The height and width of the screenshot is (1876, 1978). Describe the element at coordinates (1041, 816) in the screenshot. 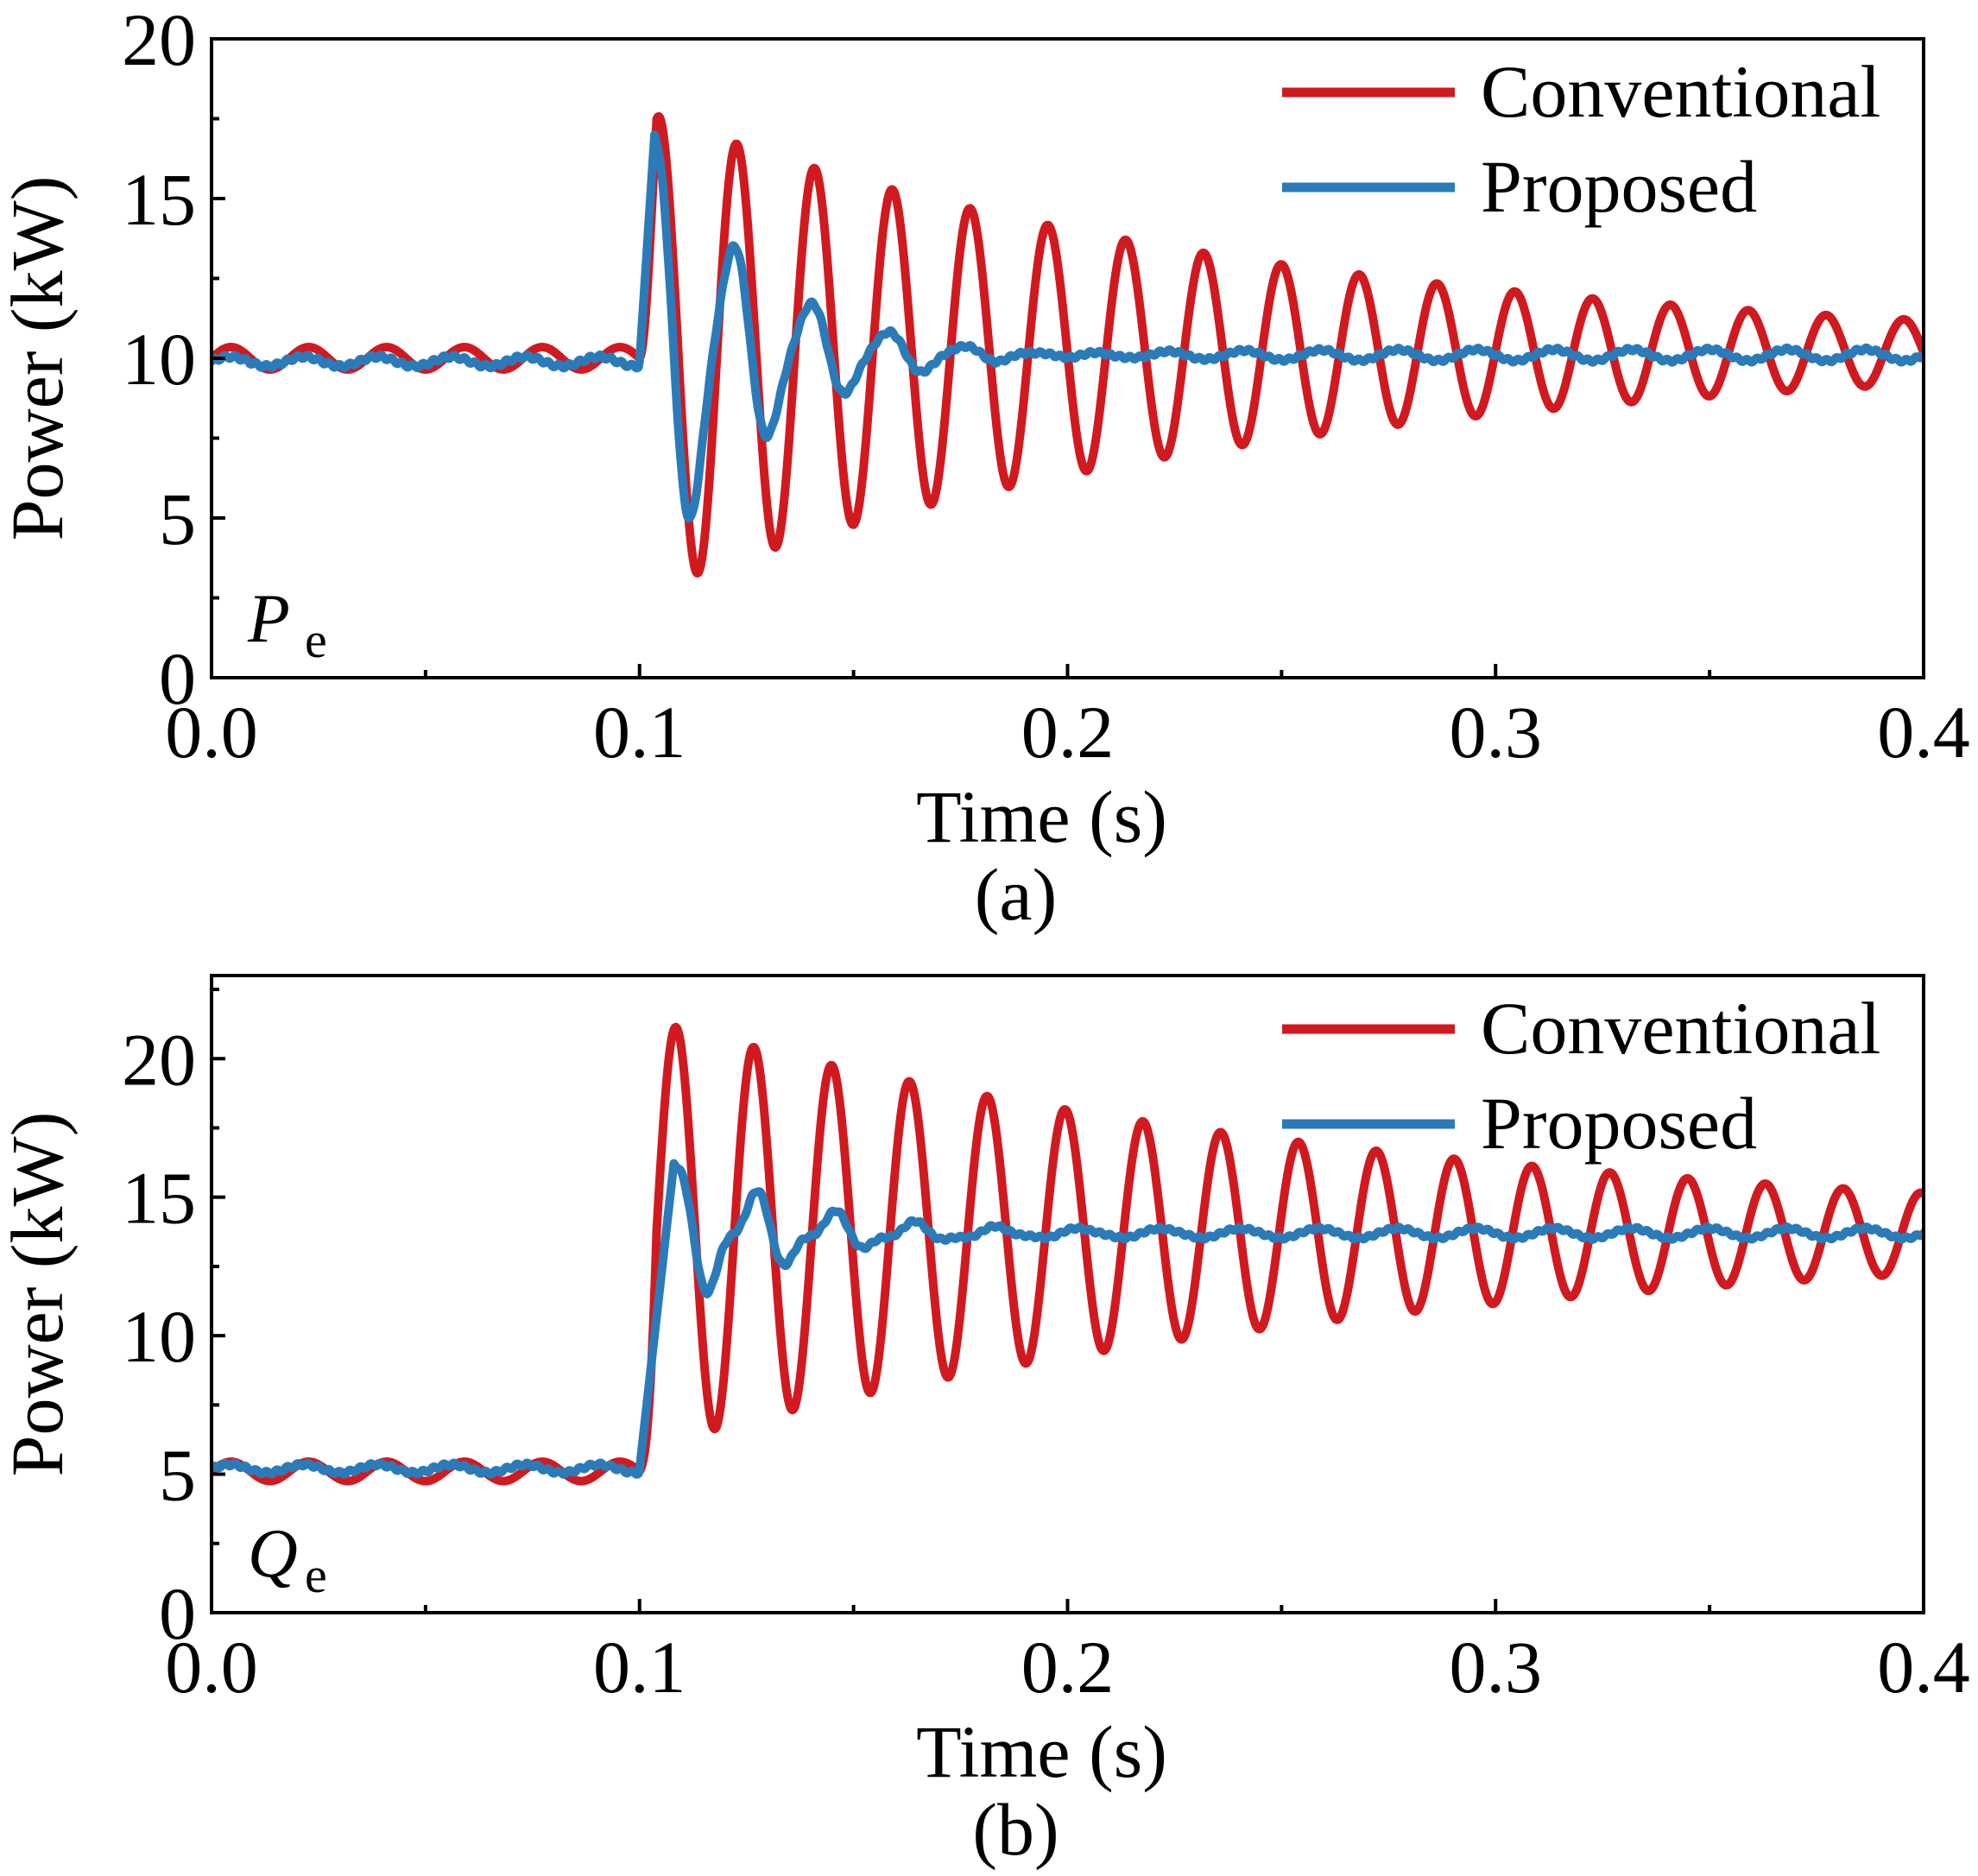

I see `panel-a-x-axis-title: Time (s)` at that location.